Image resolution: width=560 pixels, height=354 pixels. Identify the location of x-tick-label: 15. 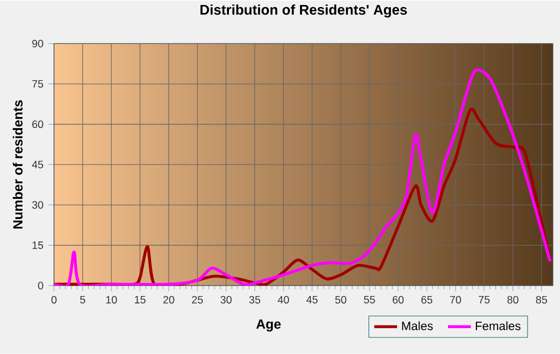
(140, 300).